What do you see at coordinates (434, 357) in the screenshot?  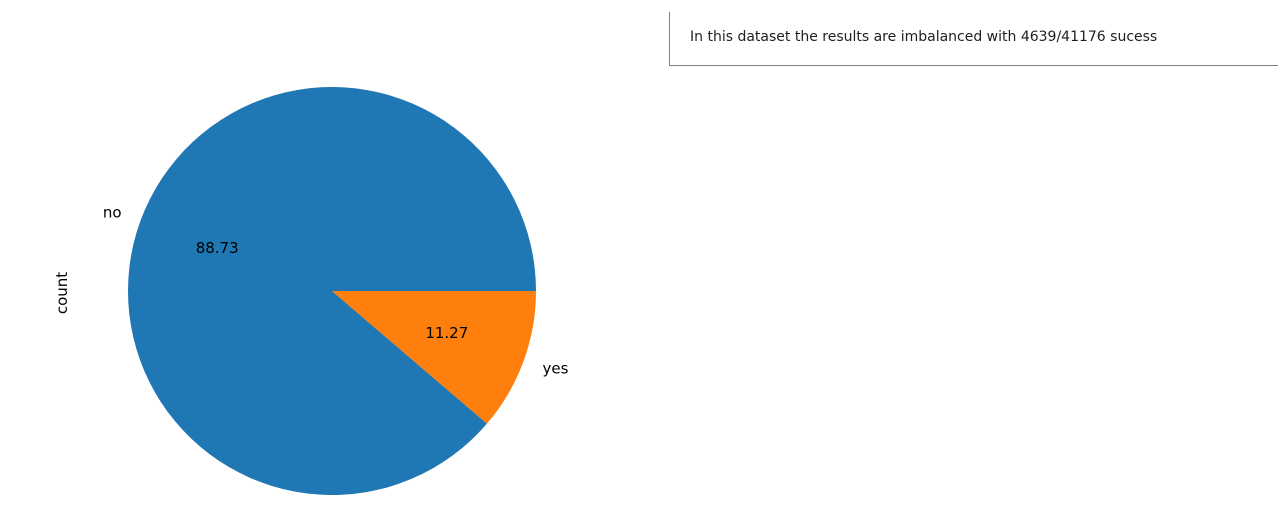 I see `pie-slice-yes` at bounding box center [434, 357].